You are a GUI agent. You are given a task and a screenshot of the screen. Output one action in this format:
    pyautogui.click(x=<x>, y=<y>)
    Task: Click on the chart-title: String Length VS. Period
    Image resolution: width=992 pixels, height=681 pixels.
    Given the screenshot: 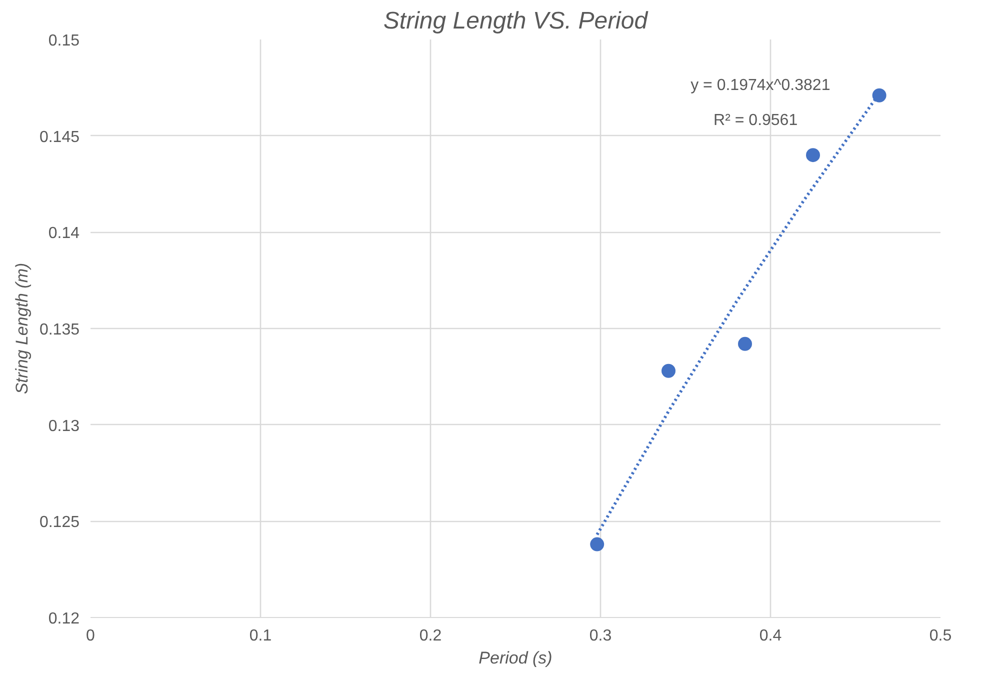 What is the action you would take?
    pyautogui.click(x=515, y=21)
    